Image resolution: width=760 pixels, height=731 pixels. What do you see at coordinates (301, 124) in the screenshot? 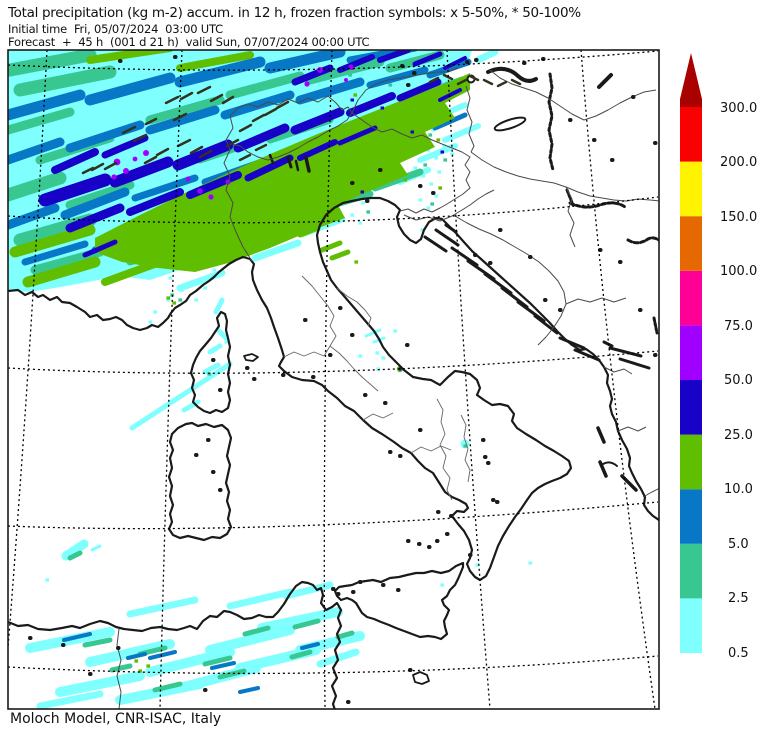
I see `frozen-fraction-symbols` at bounding box center [301, 124].